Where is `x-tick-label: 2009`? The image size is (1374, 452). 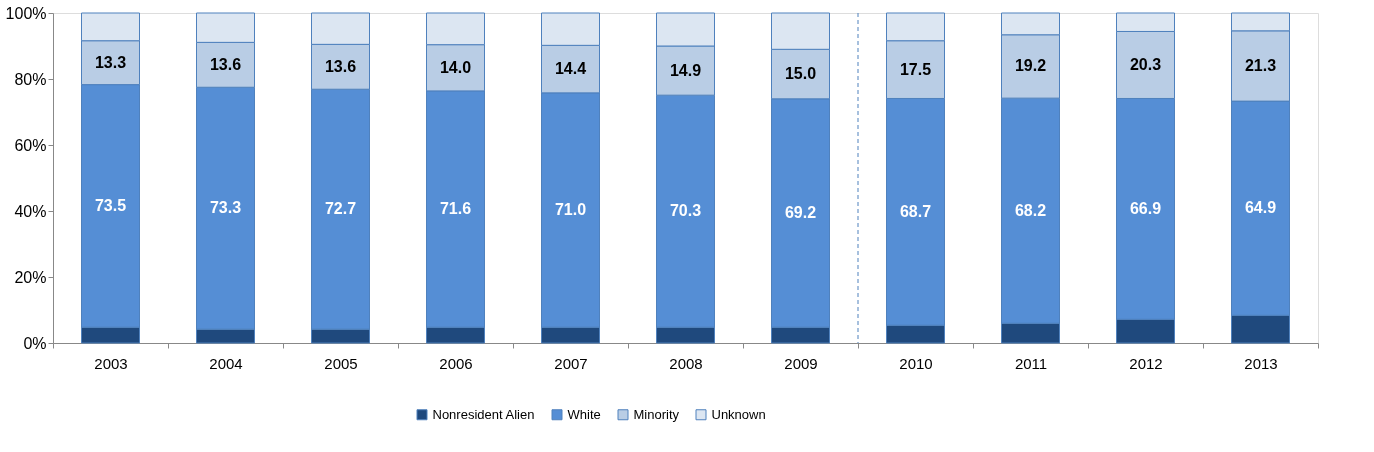
x-tick-label: 2009 is located at coordinates (801, 363).